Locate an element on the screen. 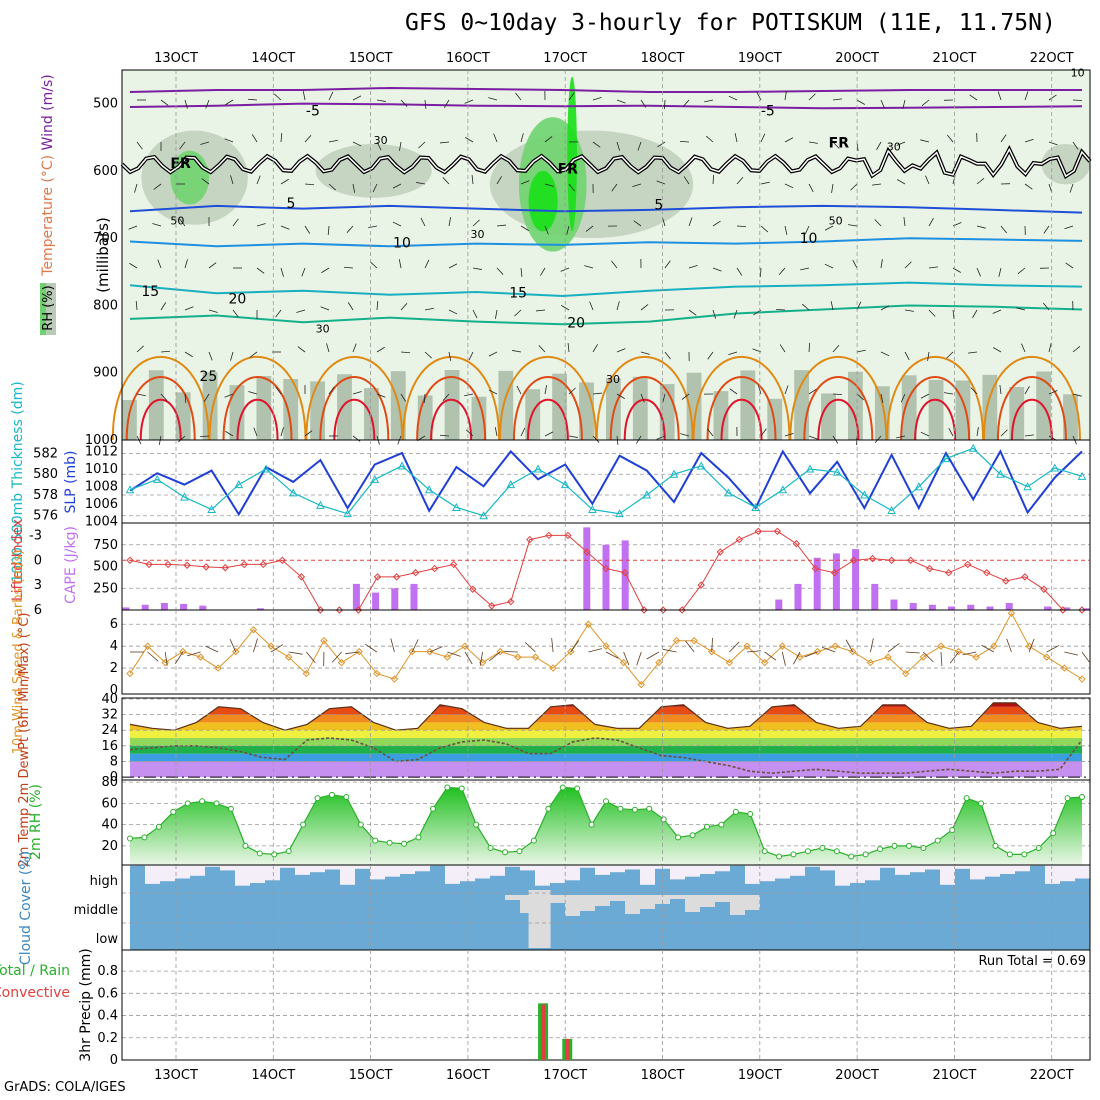  thickness-tick-label: 578 is located at coordinates (45, 495).